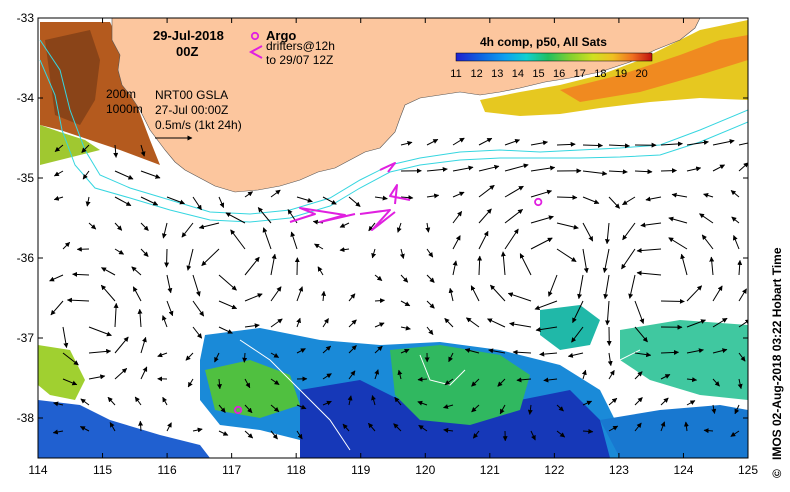  What do you see at coordinates (455, 74) in the screenshot?
I see `colorbar-tick-label: 11` at bounding box center [455, 74].